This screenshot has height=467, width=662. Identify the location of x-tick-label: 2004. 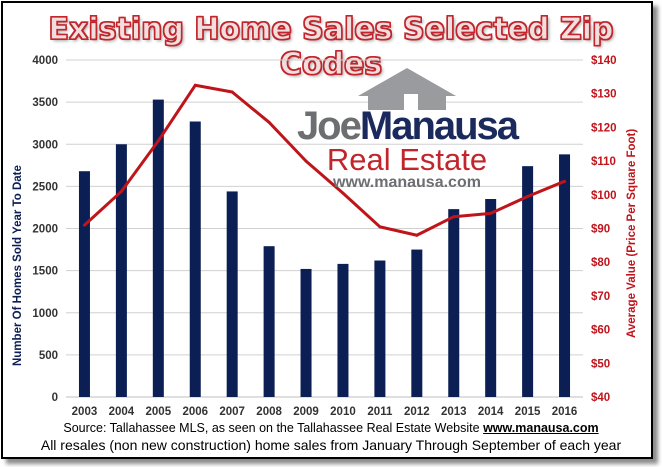
(122, 412).